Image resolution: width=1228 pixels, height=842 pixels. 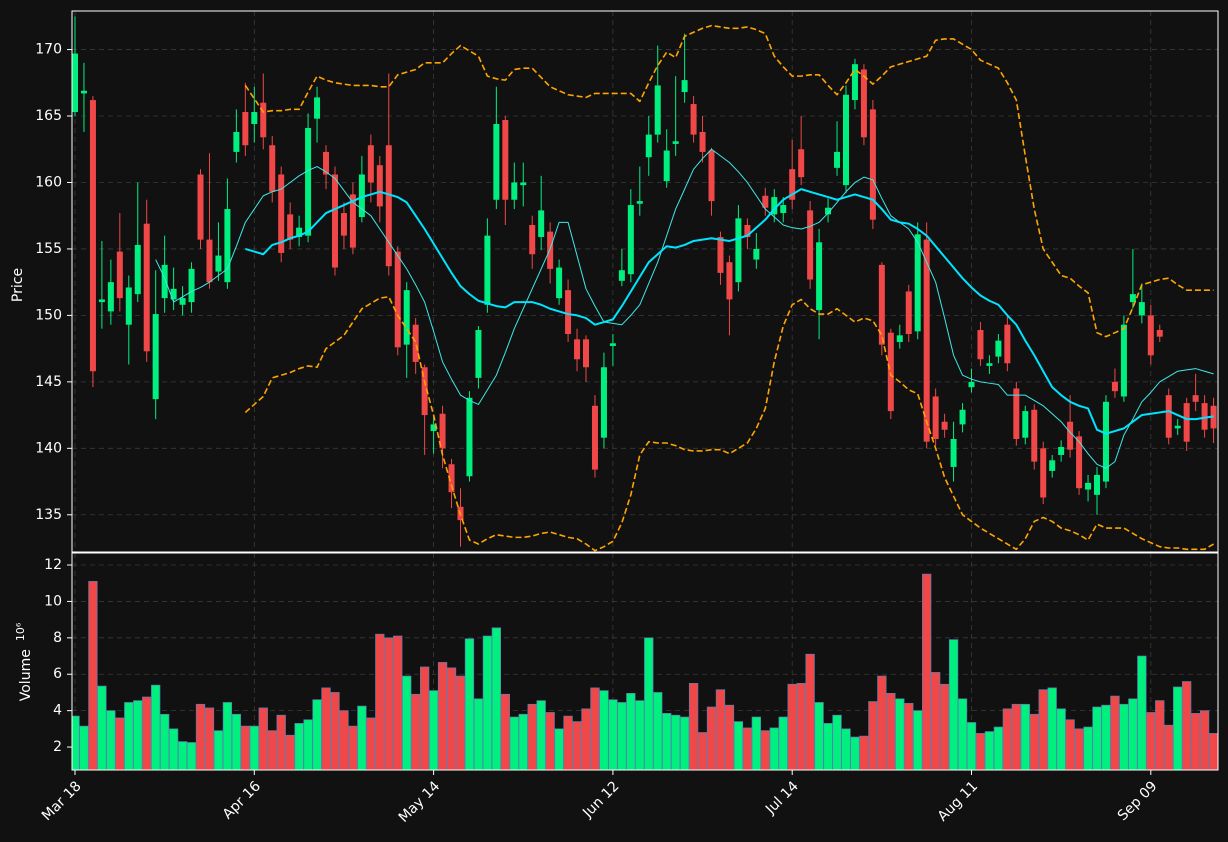 I want to click on y-tick-label: 145, so click(x=48, y=382).